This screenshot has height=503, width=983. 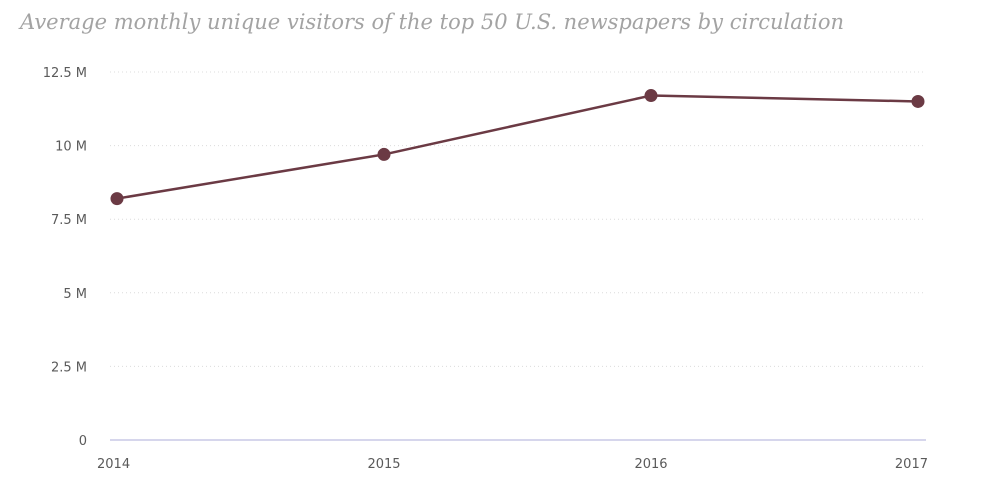 What do you see at coordinates (83, 441) in the screenshot?
I see `y-tick-label: 0` at bounding box center [83, 441].